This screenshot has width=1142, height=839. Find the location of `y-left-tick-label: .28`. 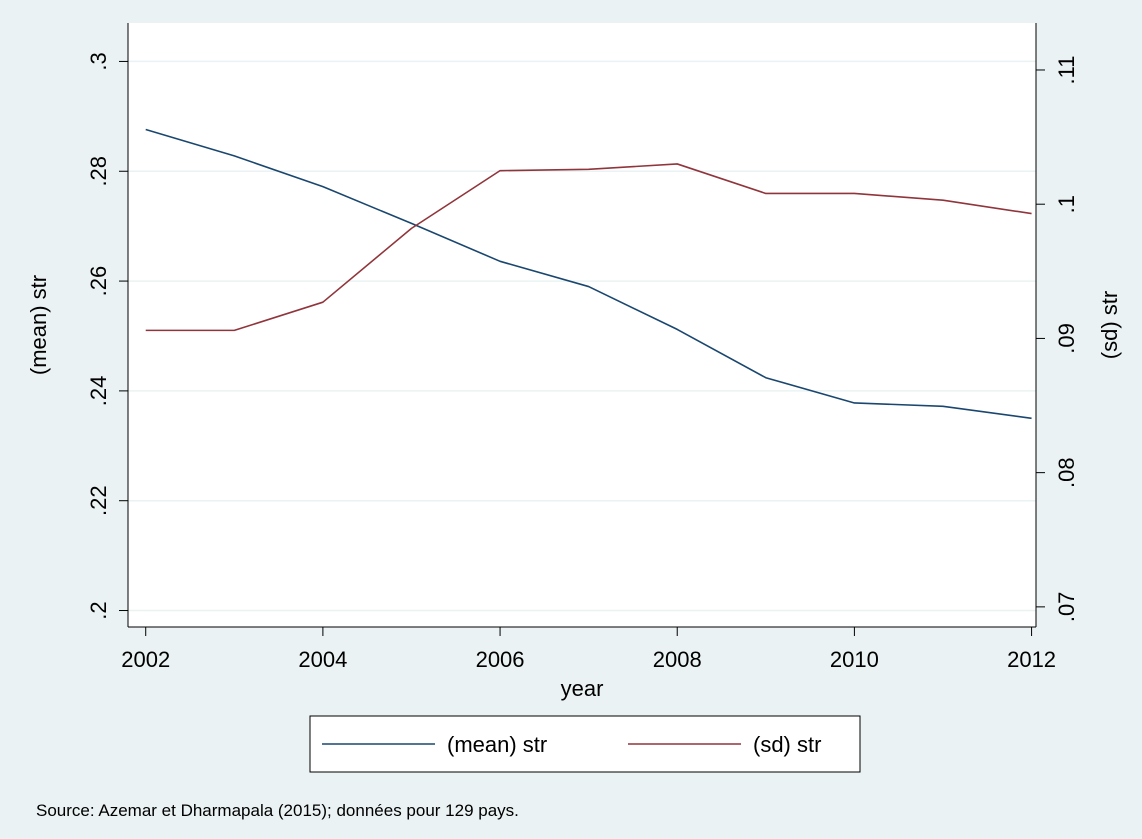

y-left-tick-label: .28 is located at coordinates (98, 171).